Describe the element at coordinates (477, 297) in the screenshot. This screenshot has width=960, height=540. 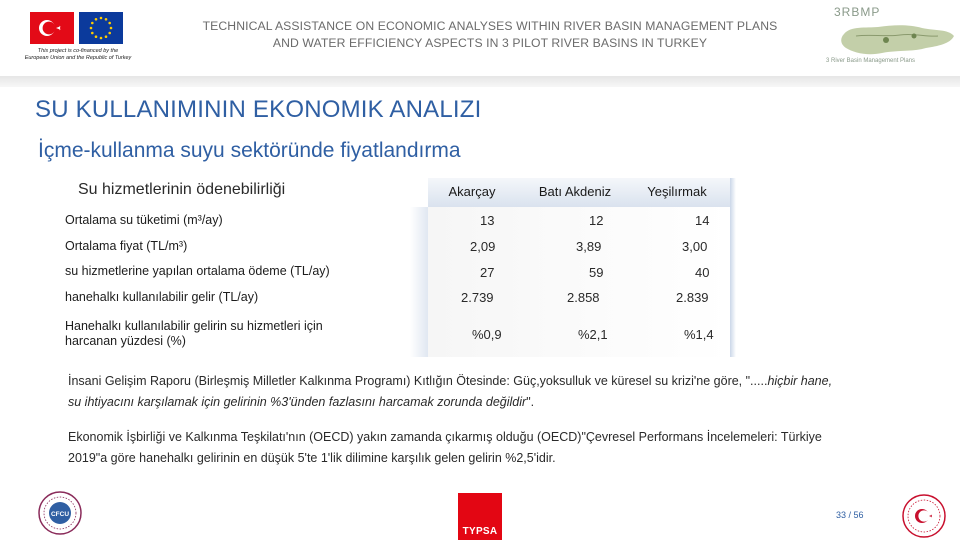
I see `table-cell: 2.739` at that location.